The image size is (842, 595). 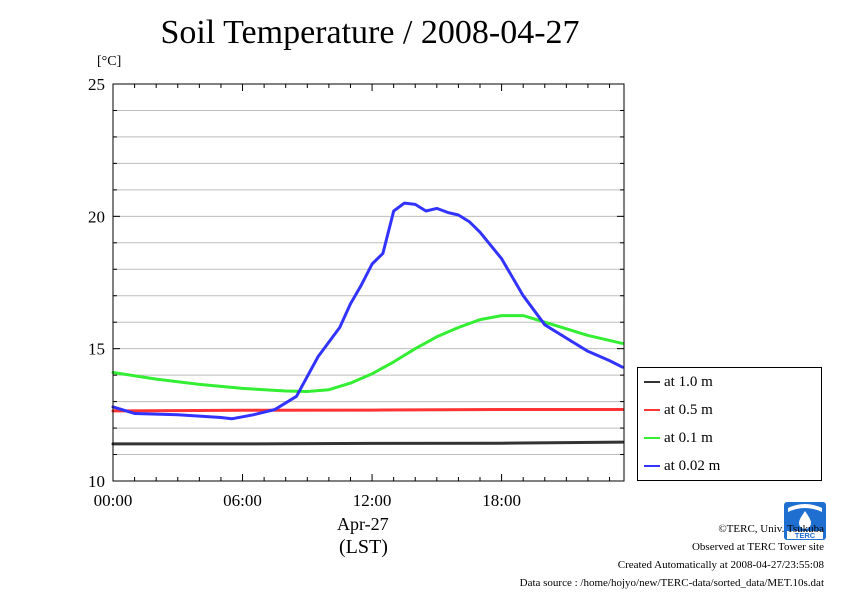 I want to click on terc-logo-icon: TERC, so click(x=805, y=521).